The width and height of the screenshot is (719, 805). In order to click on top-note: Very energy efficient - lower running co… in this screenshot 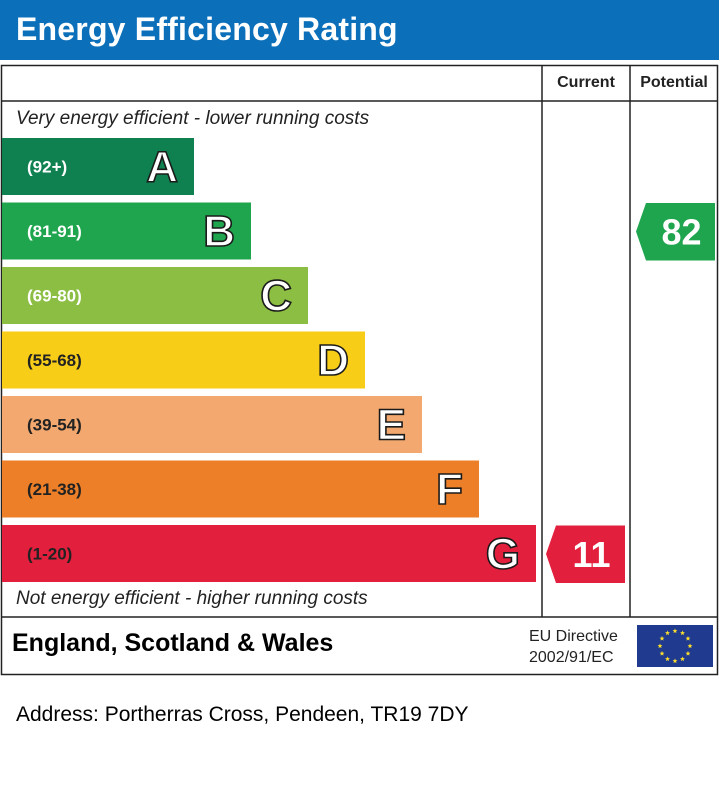, I will do `click(193, 118)`.